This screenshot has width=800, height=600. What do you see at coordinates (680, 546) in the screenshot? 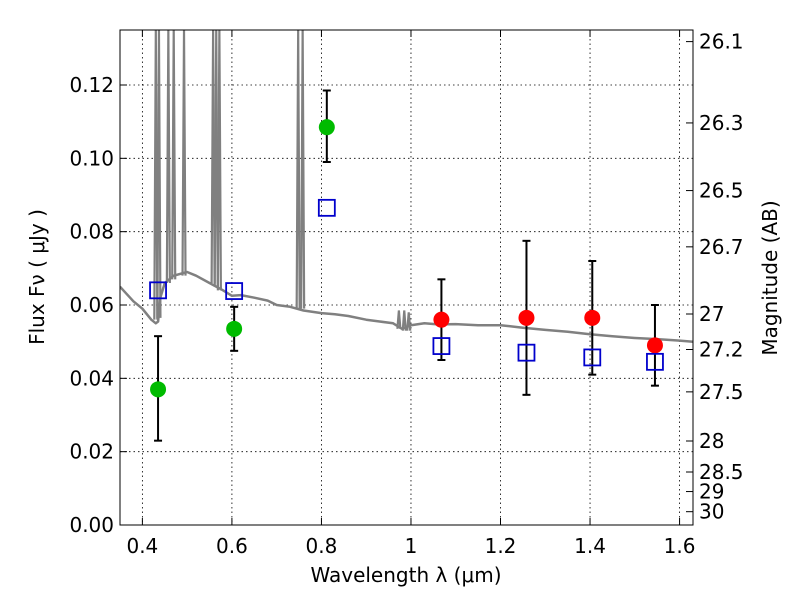
I see `x-tick-label: 1.6` at bounding box center [680, 546].